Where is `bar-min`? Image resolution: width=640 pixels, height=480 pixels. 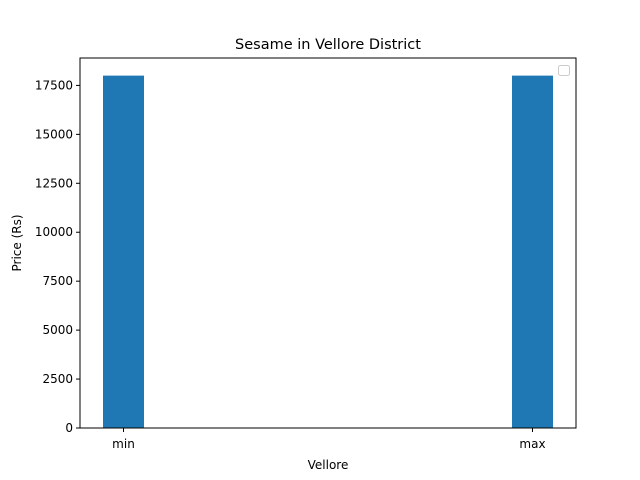
bar-min is located at coordinates (123, 251).